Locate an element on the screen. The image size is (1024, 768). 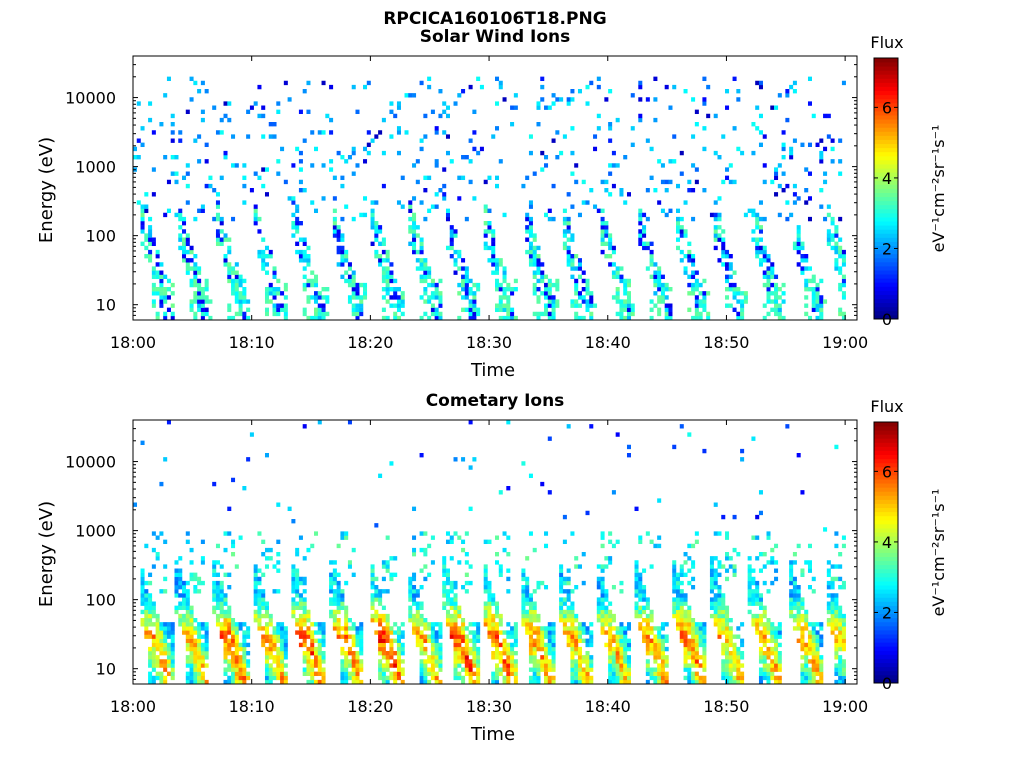
colorbar-tick-label: 2 is located at coordinates (887, 248).